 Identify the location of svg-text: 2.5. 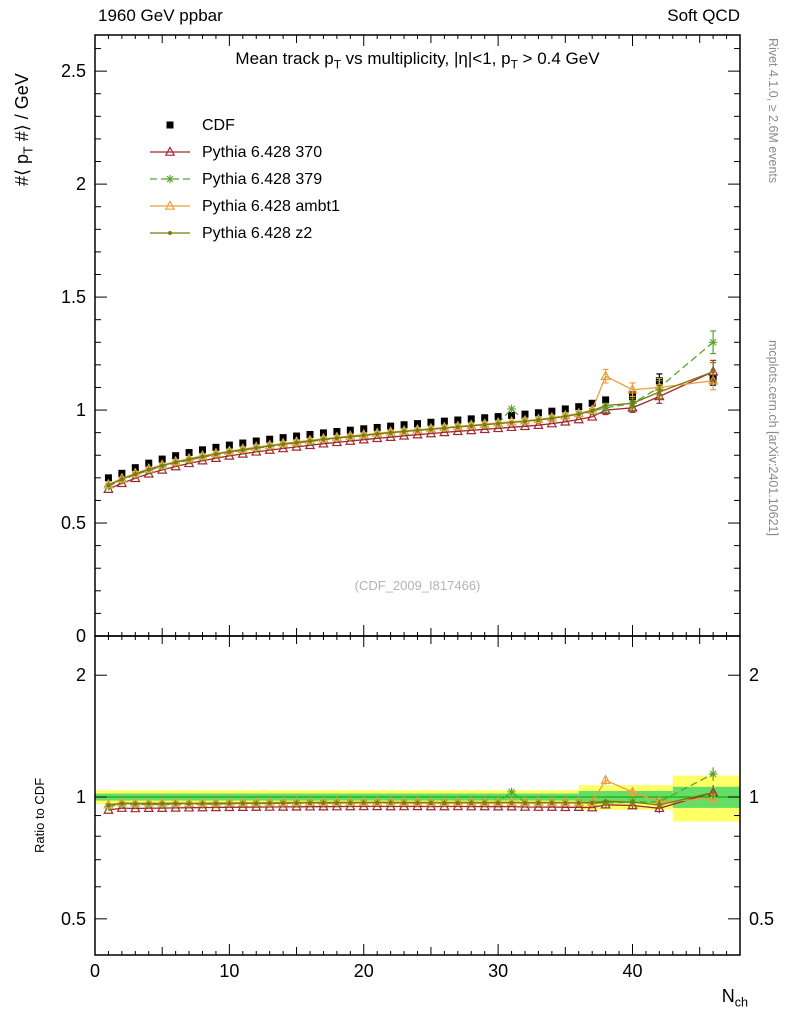
(73, 71).